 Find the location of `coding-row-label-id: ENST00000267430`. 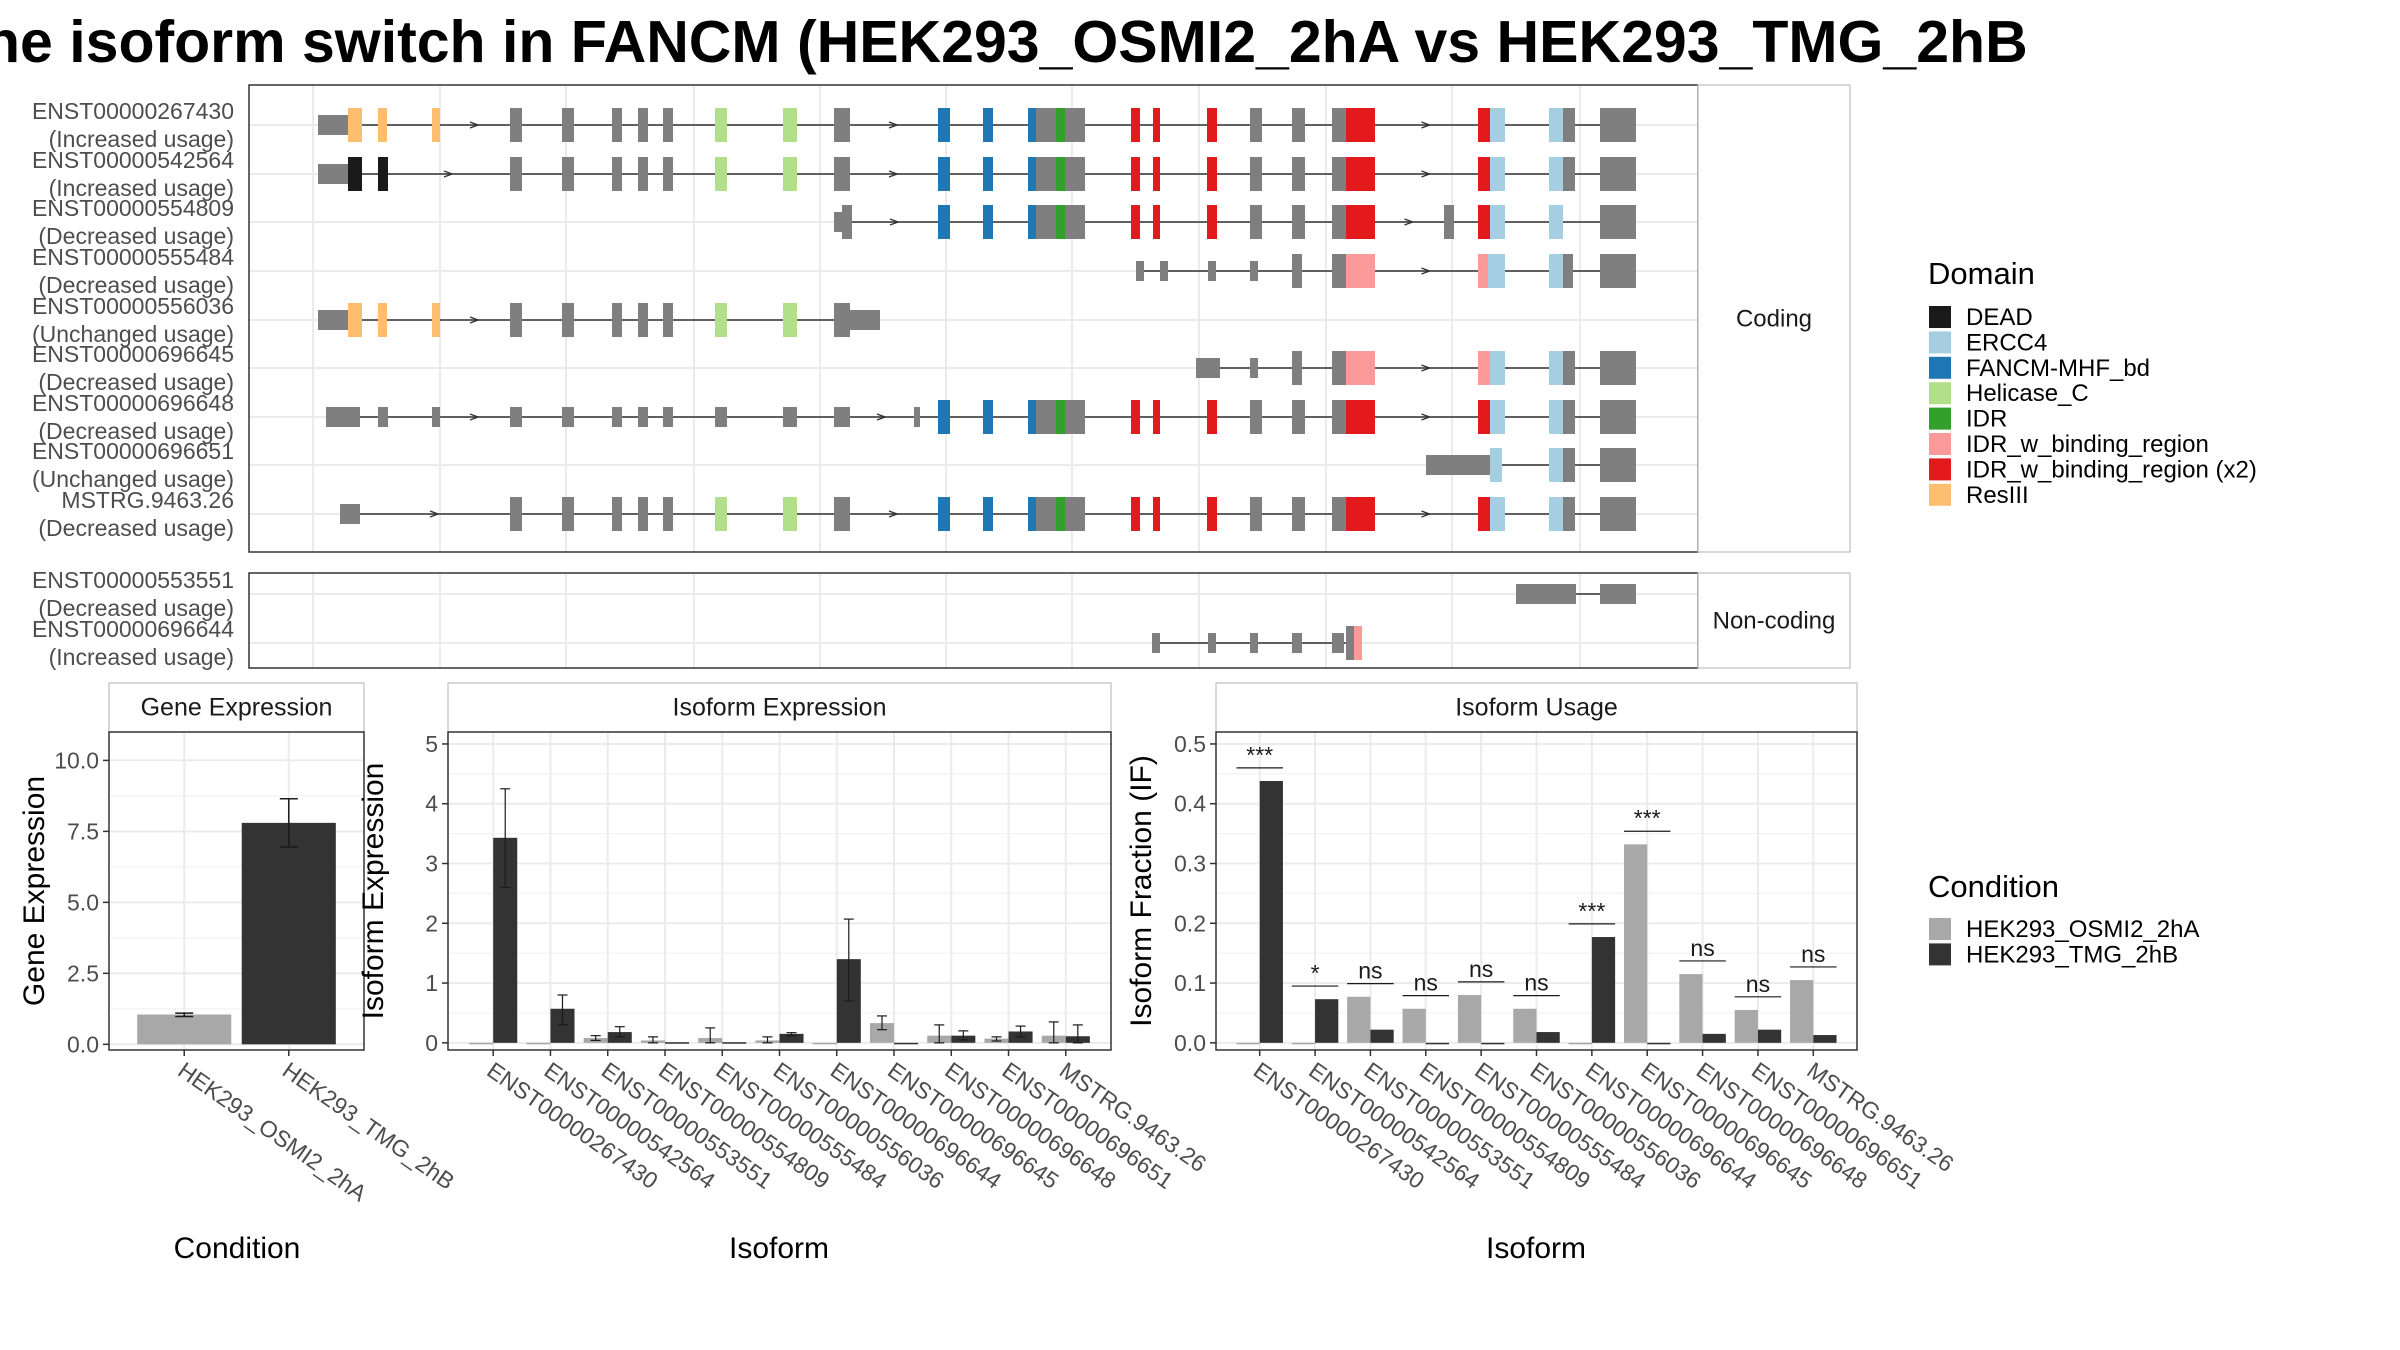

coding-row-label-id: ENST00000267430 is located at coordinates (133, 111).